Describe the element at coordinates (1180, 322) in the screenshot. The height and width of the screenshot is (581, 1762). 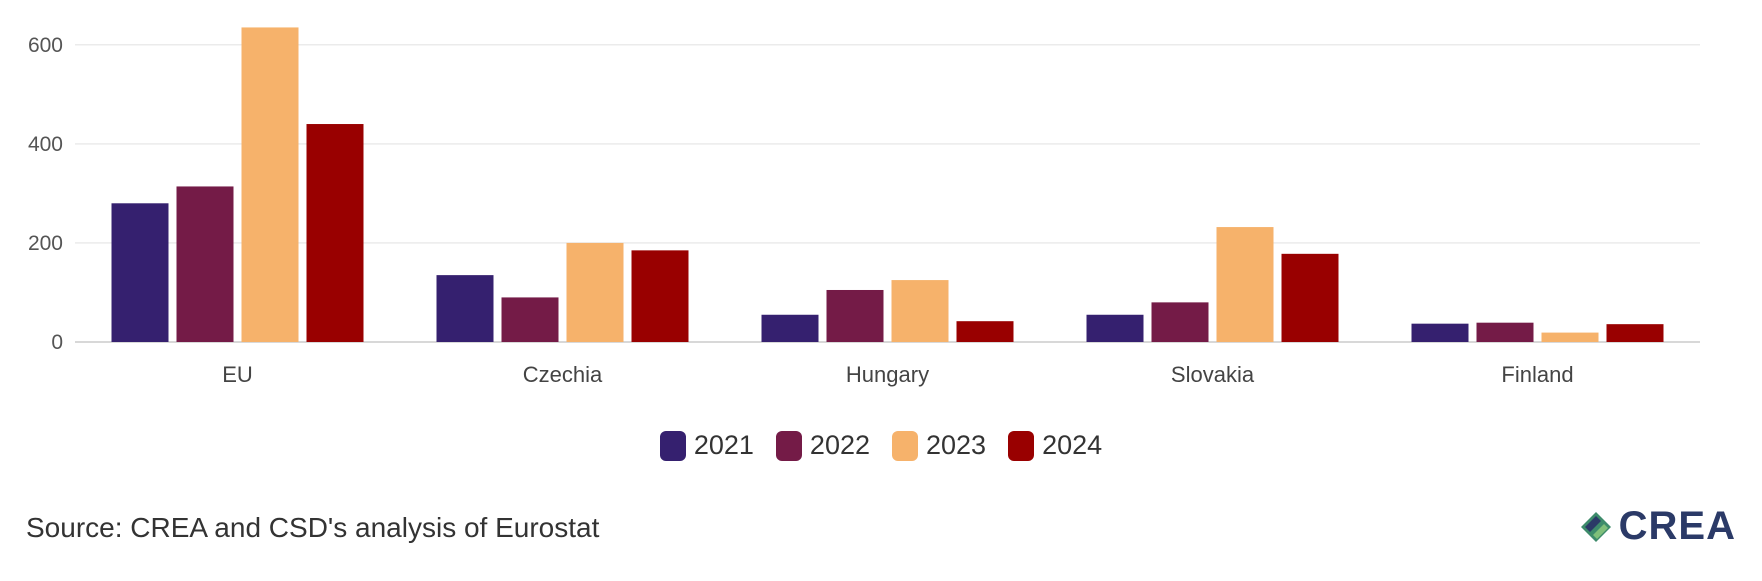
I see `bar-slovakia-2022` at that location.